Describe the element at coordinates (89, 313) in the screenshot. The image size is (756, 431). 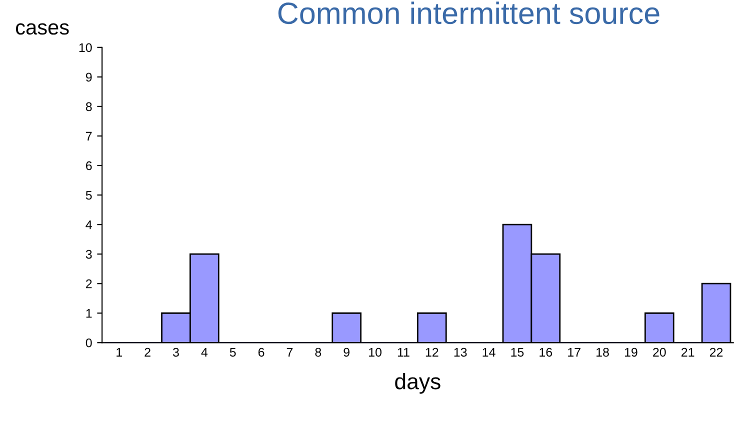
I see `y-tick-label: 1` at that location.